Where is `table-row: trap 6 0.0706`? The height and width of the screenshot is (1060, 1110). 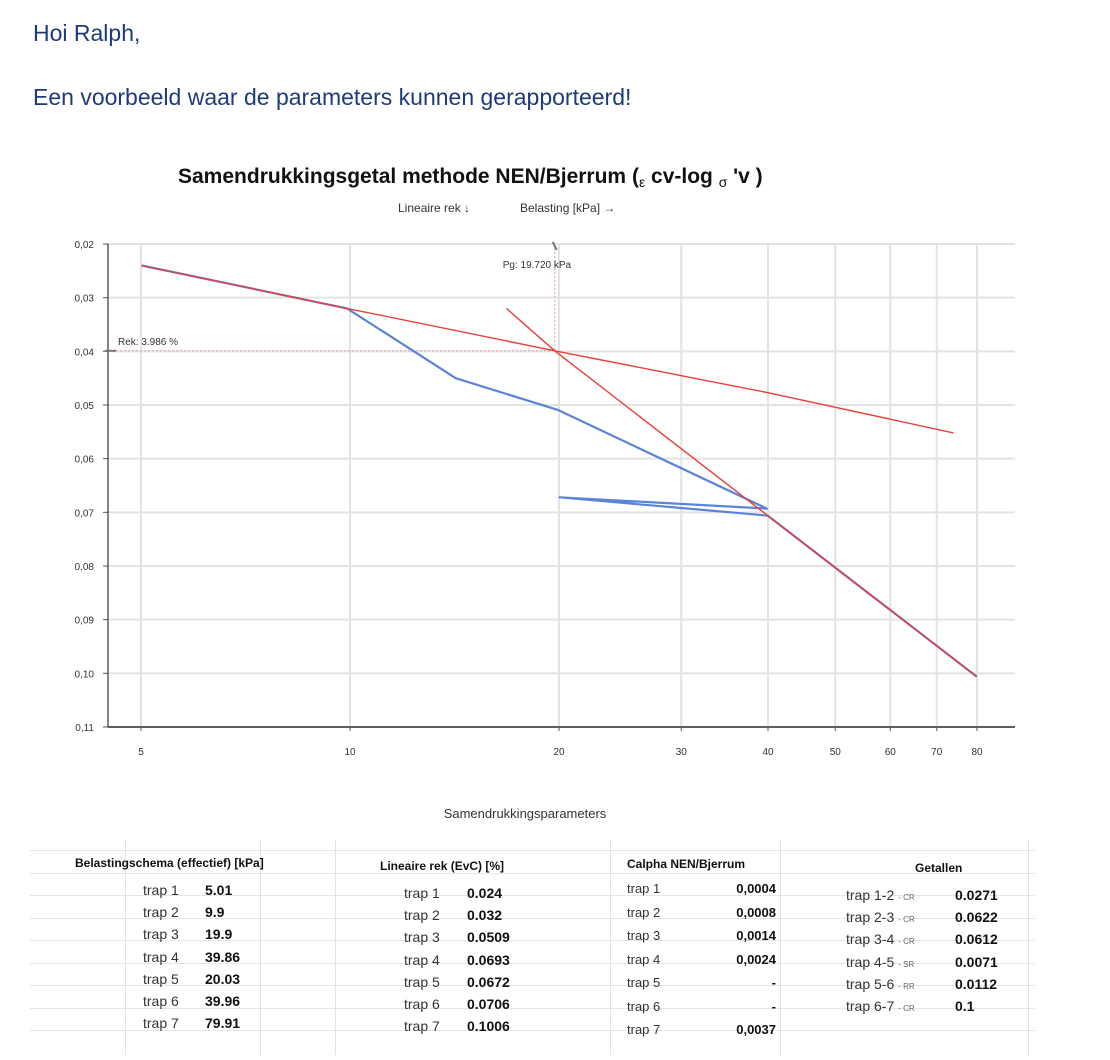 table-row: trap 6 0.0706 is located at coordinates (457, 1004).